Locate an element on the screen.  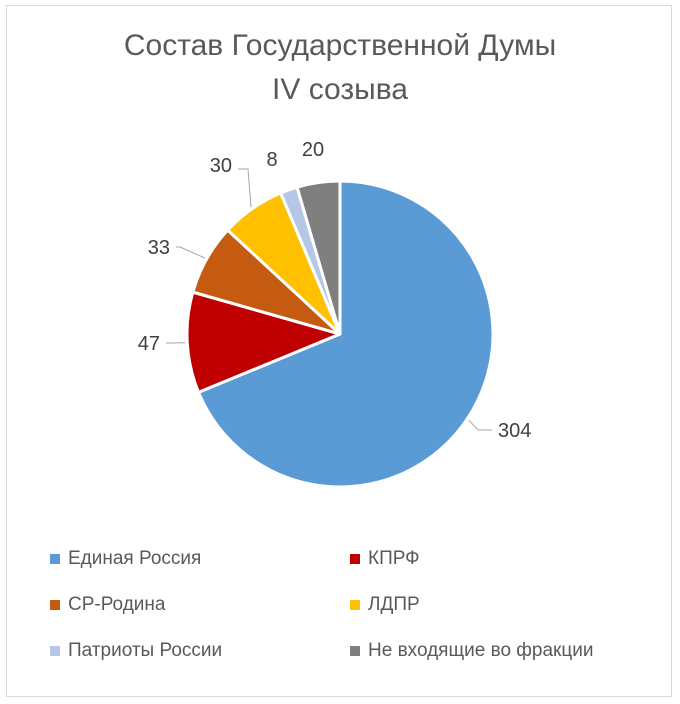
legend-label: СР-Родина is located at coordinates (117, 604).